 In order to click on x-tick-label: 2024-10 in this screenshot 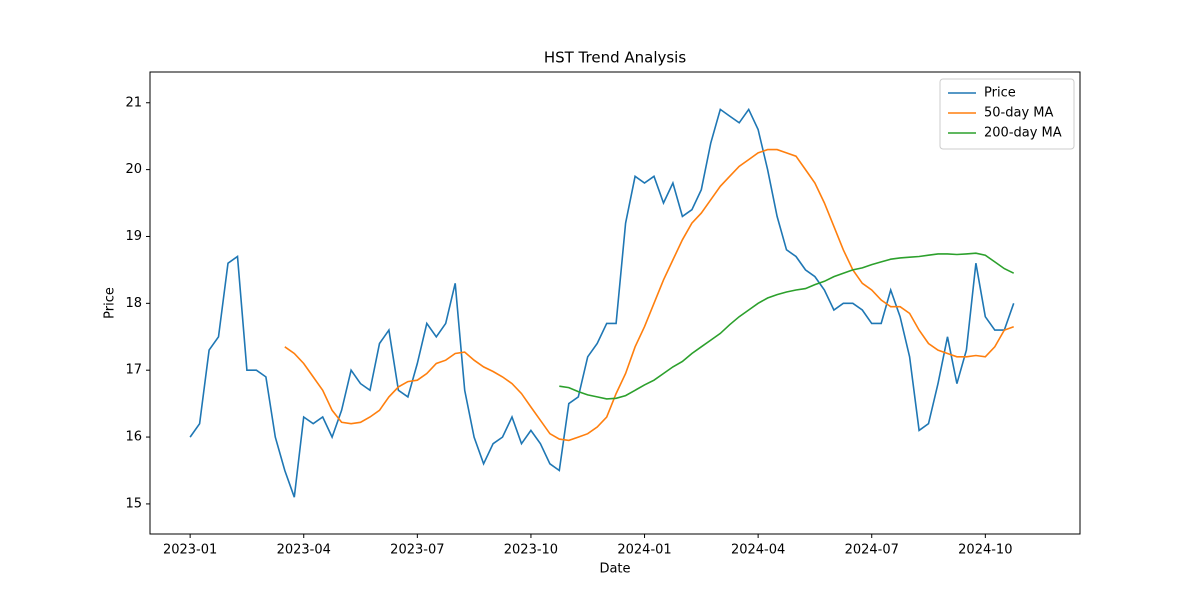, I will do `click(985, 550)`.